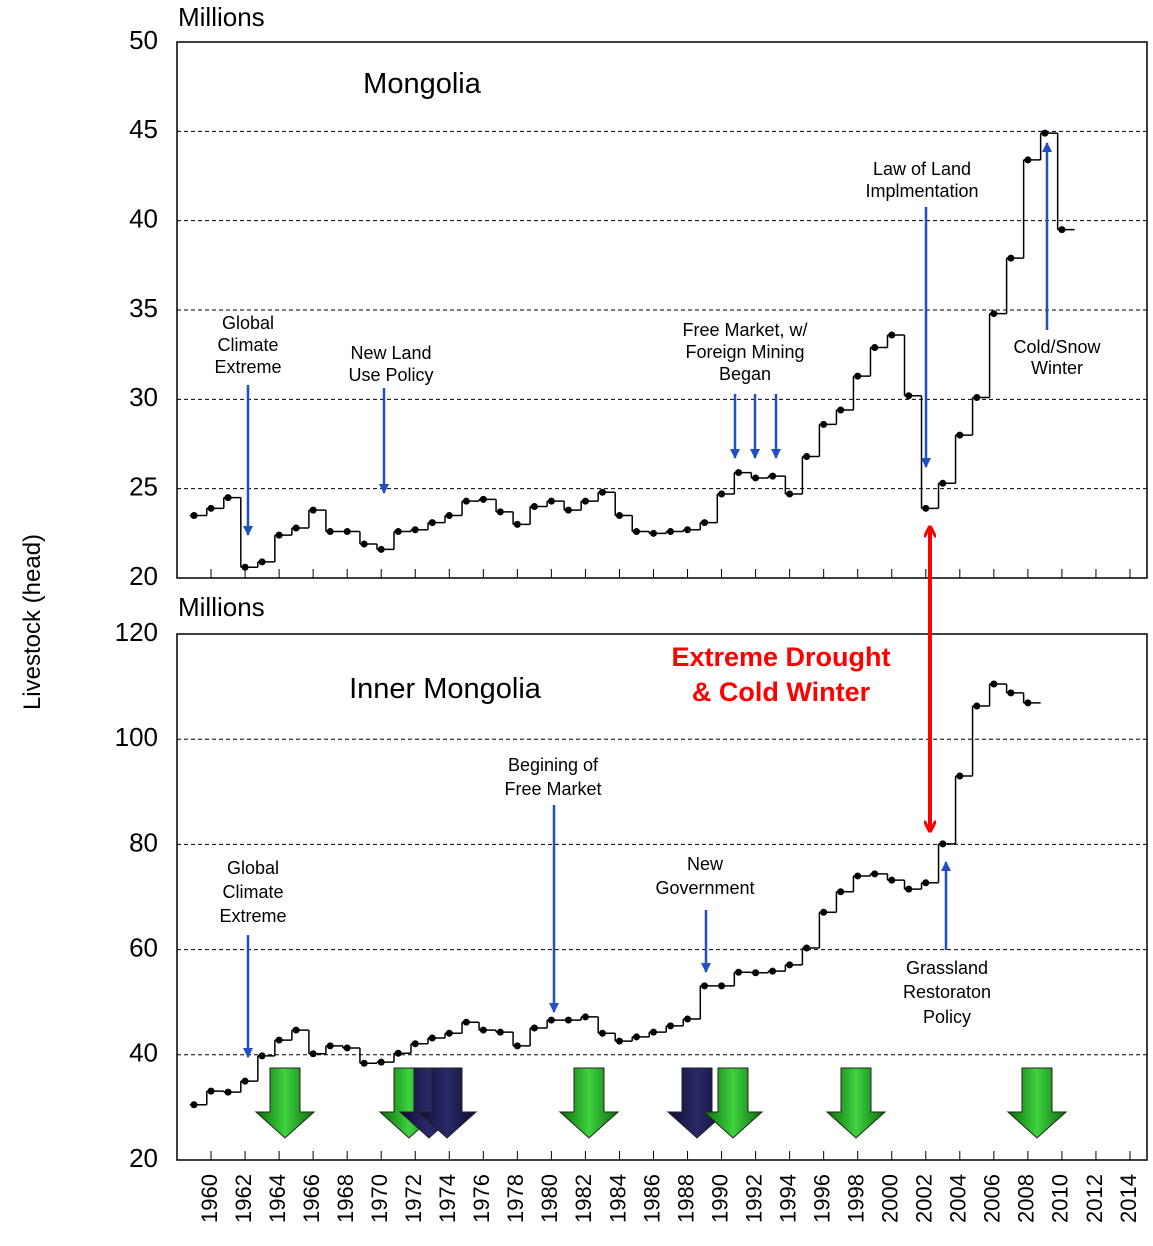 Image resolution: width=1153 pixels, height=1246 pixels. What do you see at coordinates (992, 1198) in the screenshot?
I see `x-tick-label: 2006` at bounding box center [992, 1198].